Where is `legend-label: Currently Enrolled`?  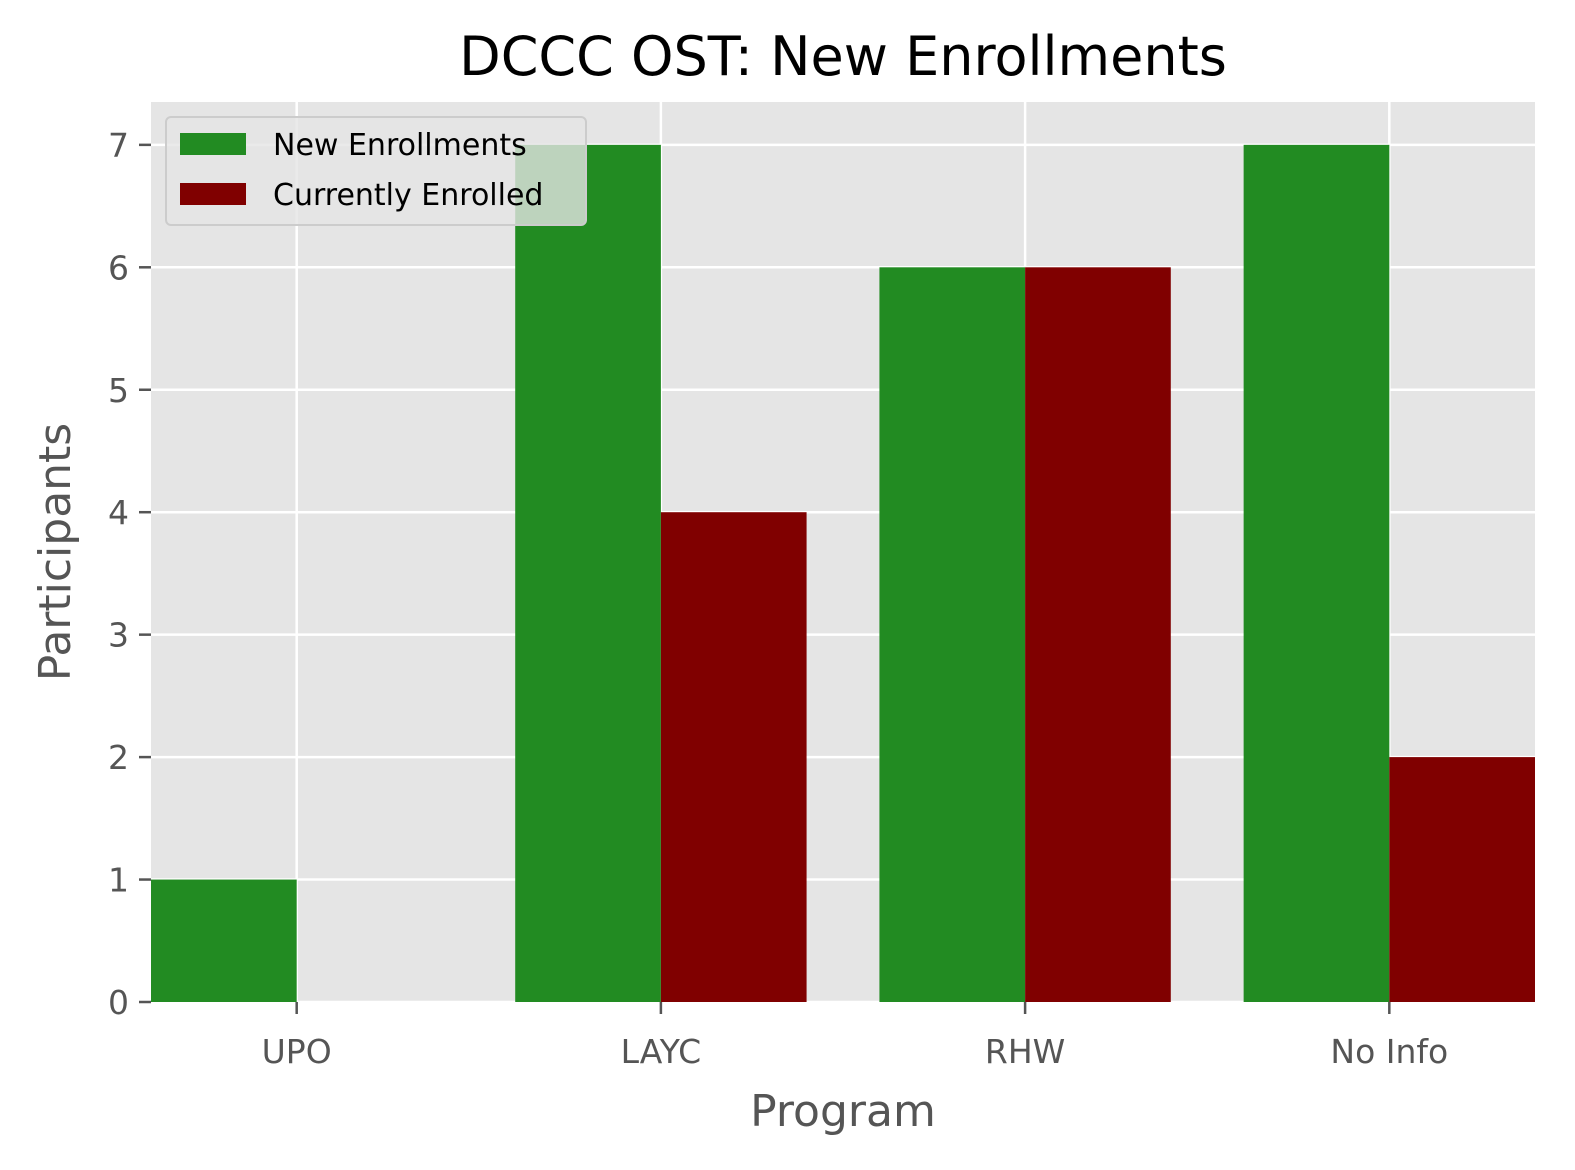 legend-label: Currently Enrolled is located at coordinates (408, 195).